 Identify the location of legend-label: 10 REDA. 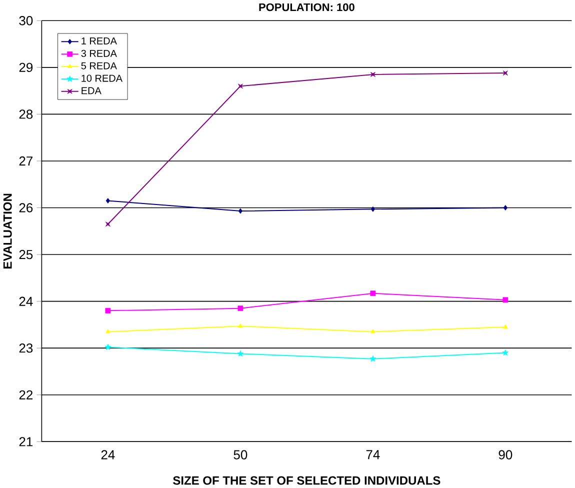
(102, 78).